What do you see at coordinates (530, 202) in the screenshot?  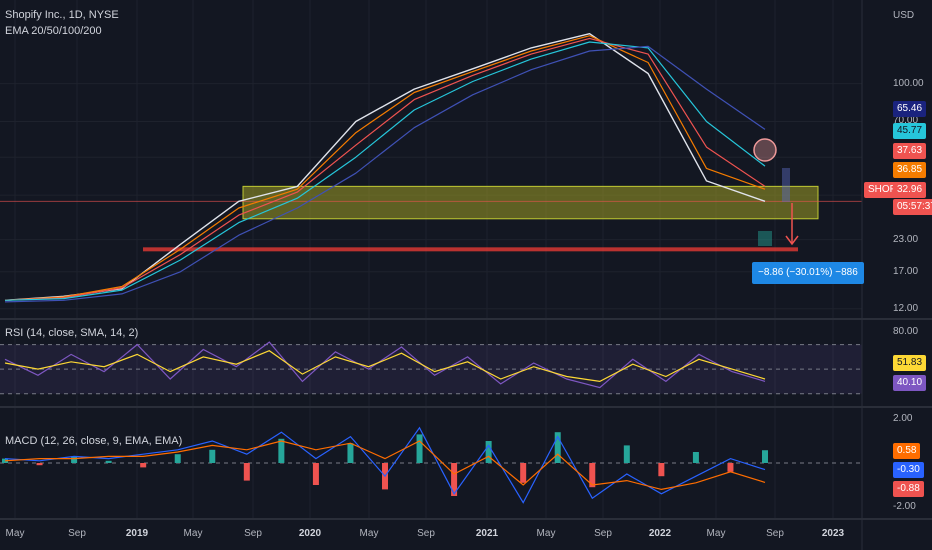 I see `resistance-zone` at bounding box center [530, 202].